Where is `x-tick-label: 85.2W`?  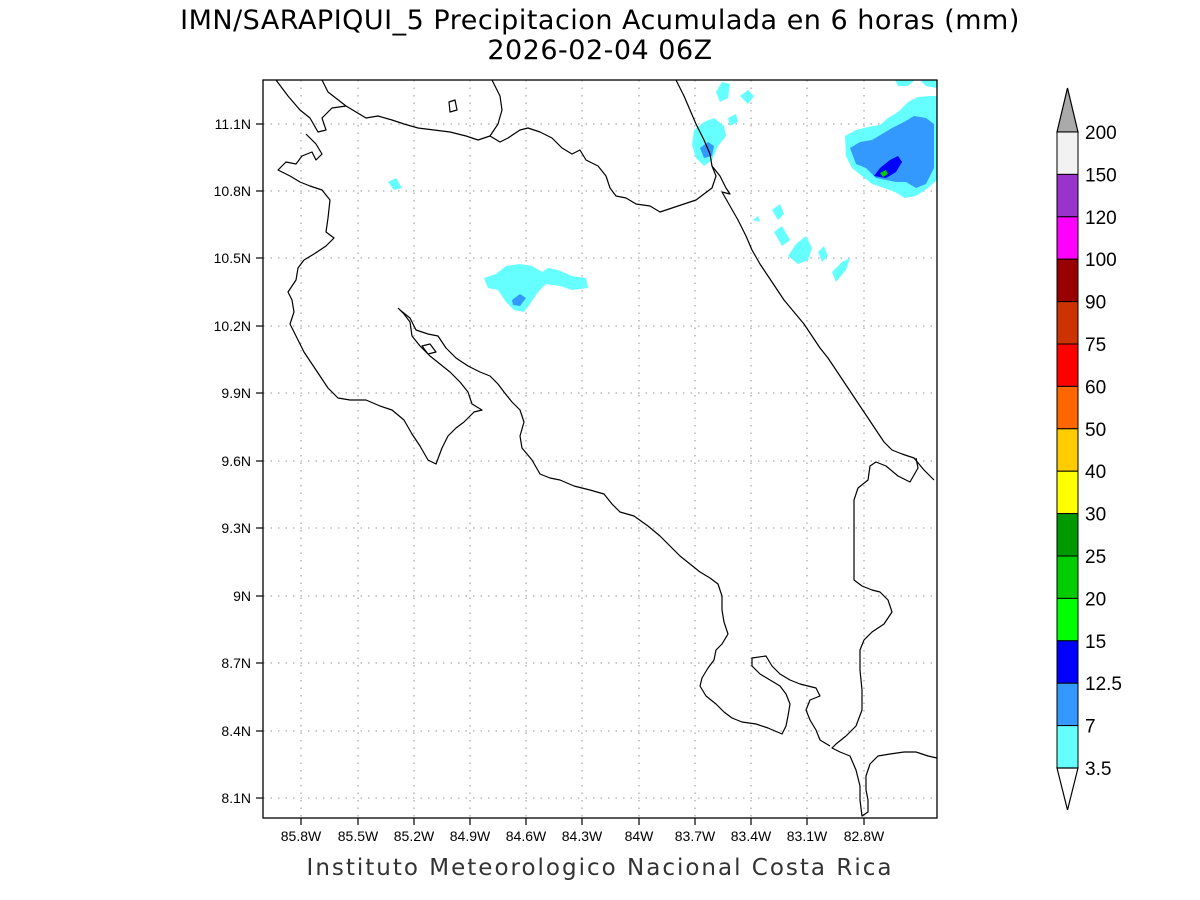
x-tick-label: 85.2W is located at coordinates (414, 836).